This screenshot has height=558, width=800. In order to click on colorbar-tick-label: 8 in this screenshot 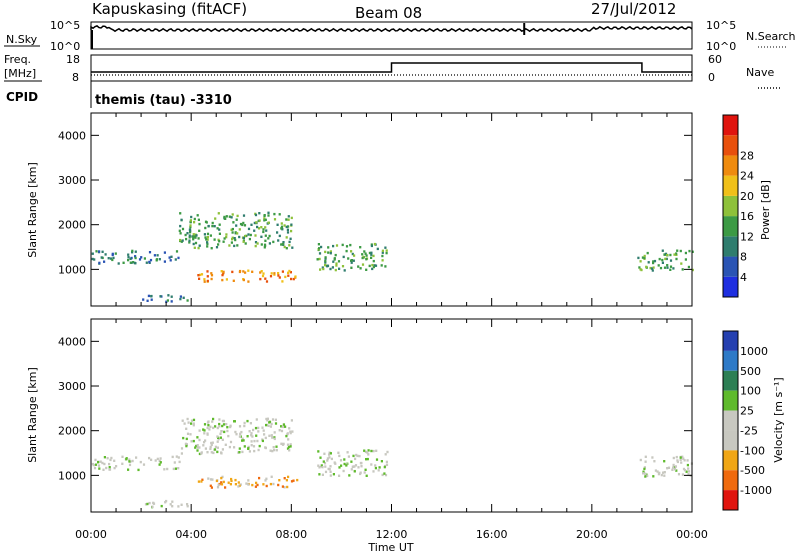, I will do `click(743, 257)`.